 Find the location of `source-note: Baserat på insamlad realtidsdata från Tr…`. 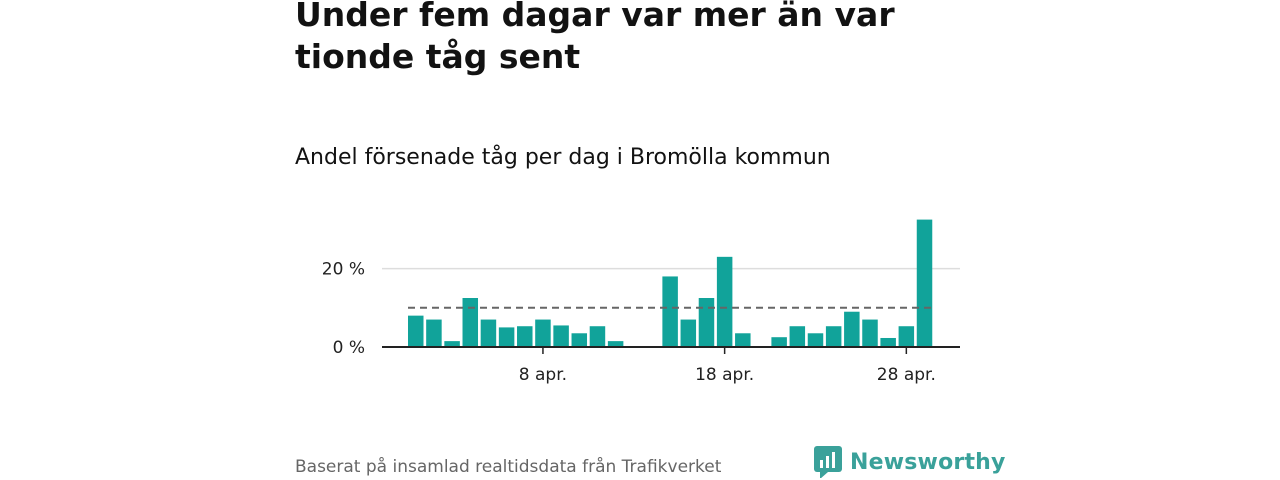

source-note: Baserat på insamlad realtidsdata från Tr… is located at coordinates (508, 467).